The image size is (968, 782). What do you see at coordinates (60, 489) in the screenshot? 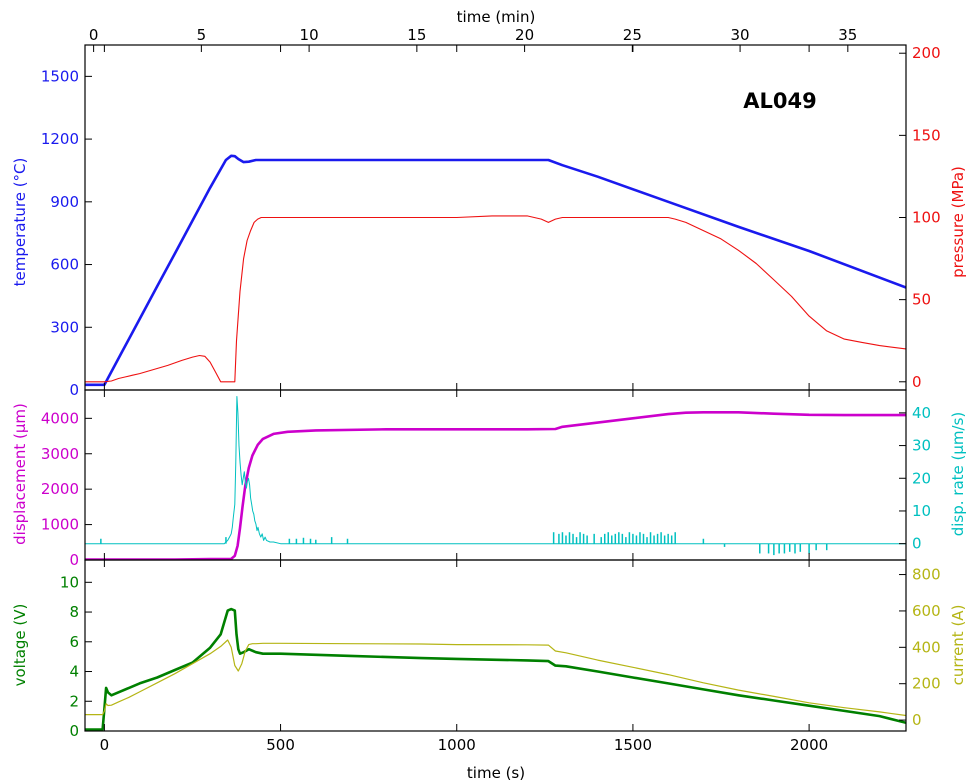
I see `displacement-m-tick-label-2000: 2000` at bounding box center [60, 489].